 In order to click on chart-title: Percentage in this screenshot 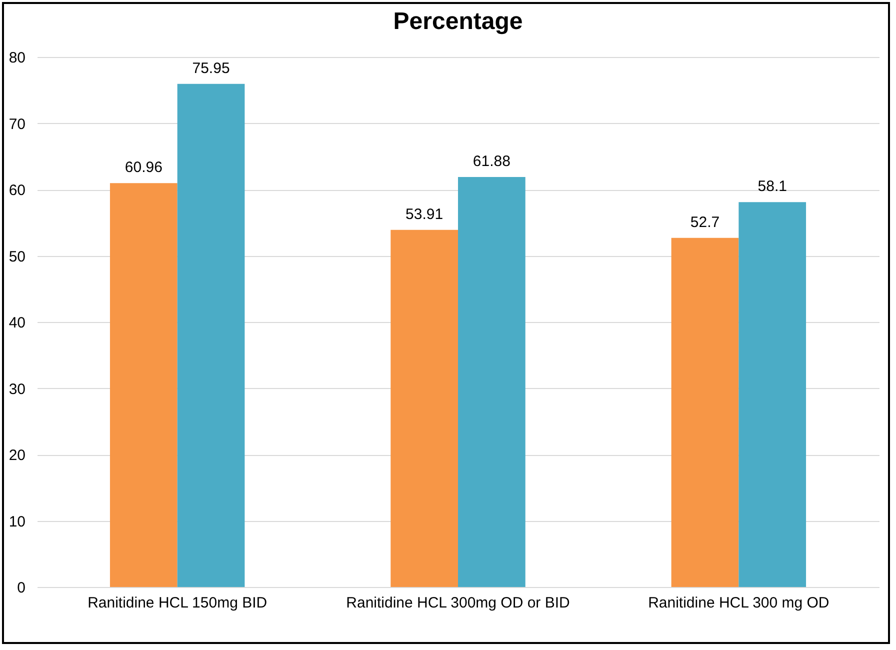, I will do `click(458, 21)`.